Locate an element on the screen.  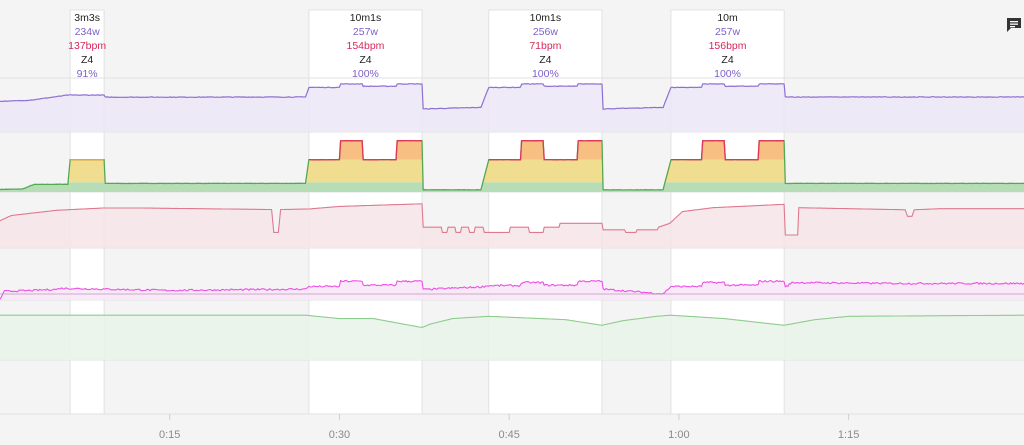
interval-3-duration-label: 10m1s is located at coordinates (546, 18).